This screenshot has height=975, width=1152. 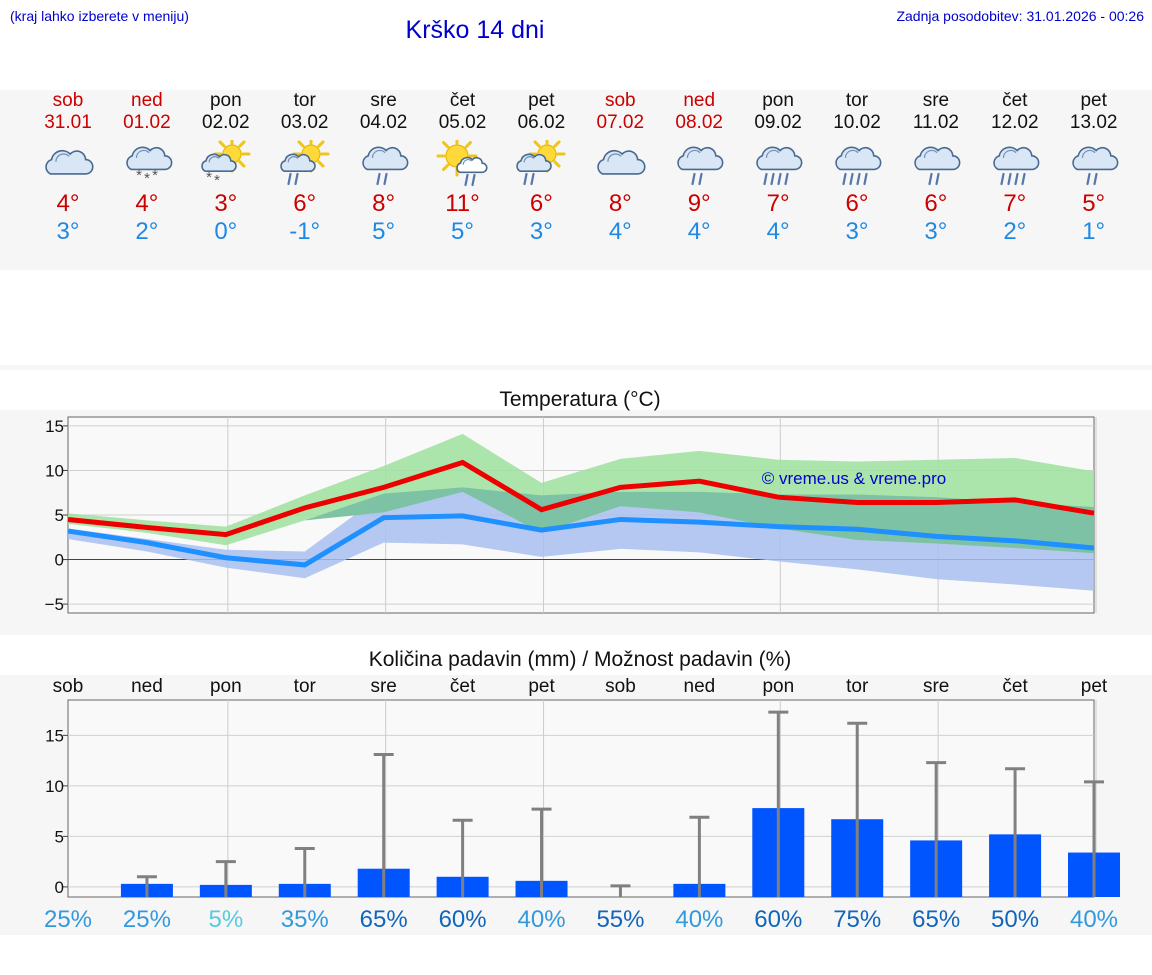 What do you see at coordinates (778, 122) in the screenshot?
I see `day-date: 09.02` at bounding box center [778, 122].